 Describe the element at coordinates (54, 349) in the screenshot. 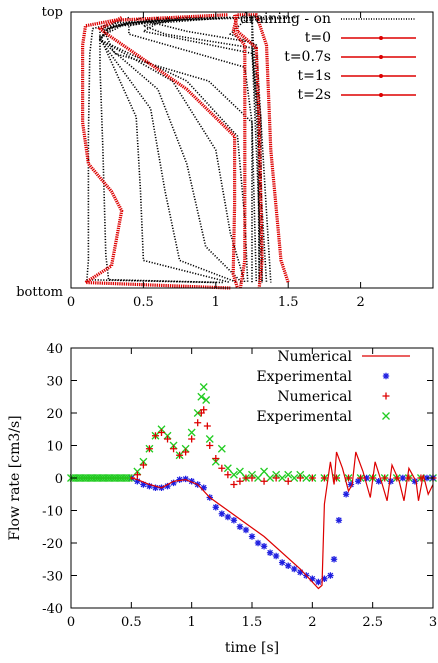

I see `y-tick-label: 40` at that location.